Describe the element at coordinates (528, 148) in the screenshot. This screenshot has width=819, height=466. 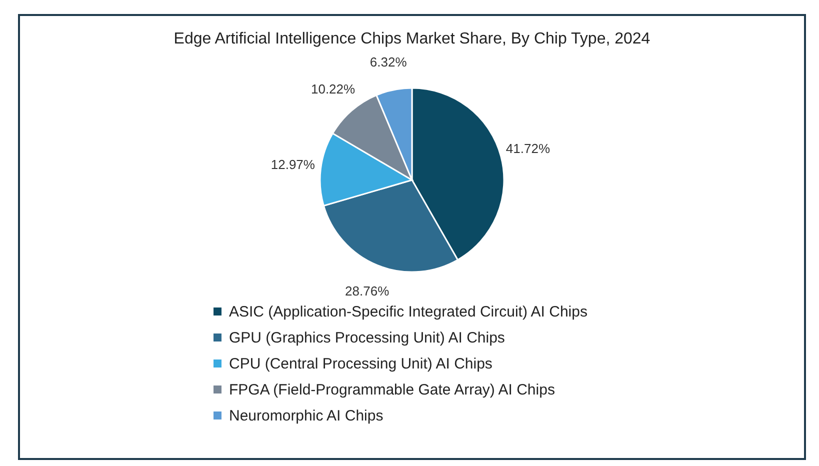
I see `data-label: 41.72%` at that location.